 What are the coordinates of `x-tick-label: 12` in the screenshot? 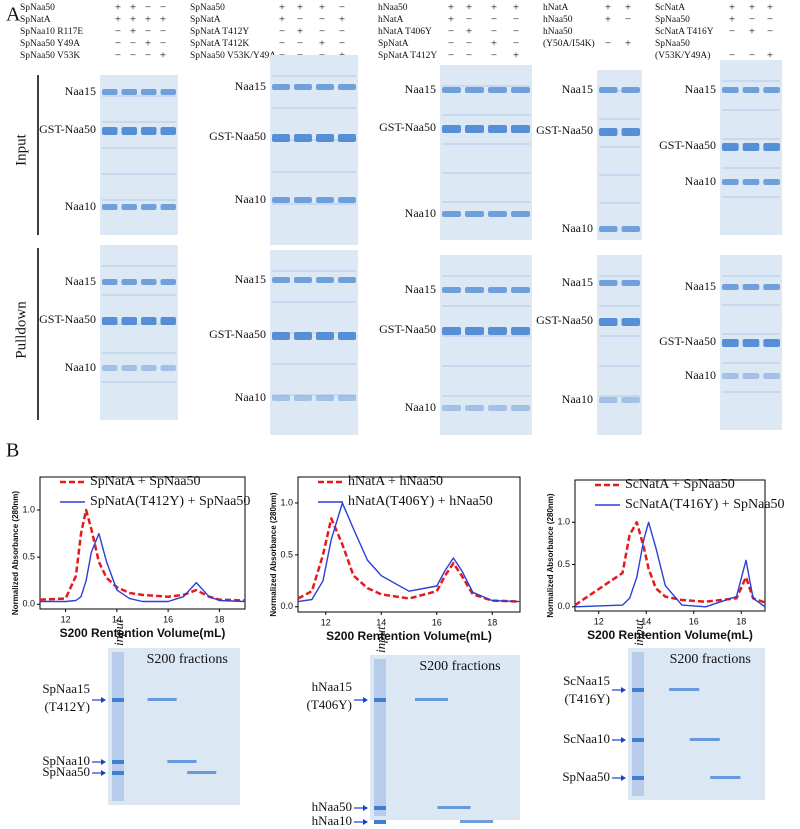 It's located at (326, 622).